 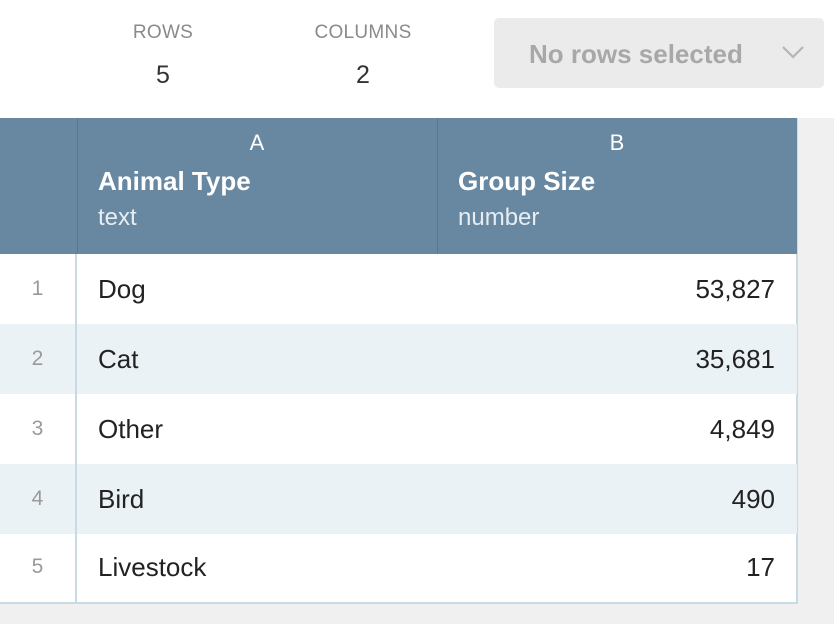 I want to click on group-size-cell: 53,827, so click(x=735, y=289).